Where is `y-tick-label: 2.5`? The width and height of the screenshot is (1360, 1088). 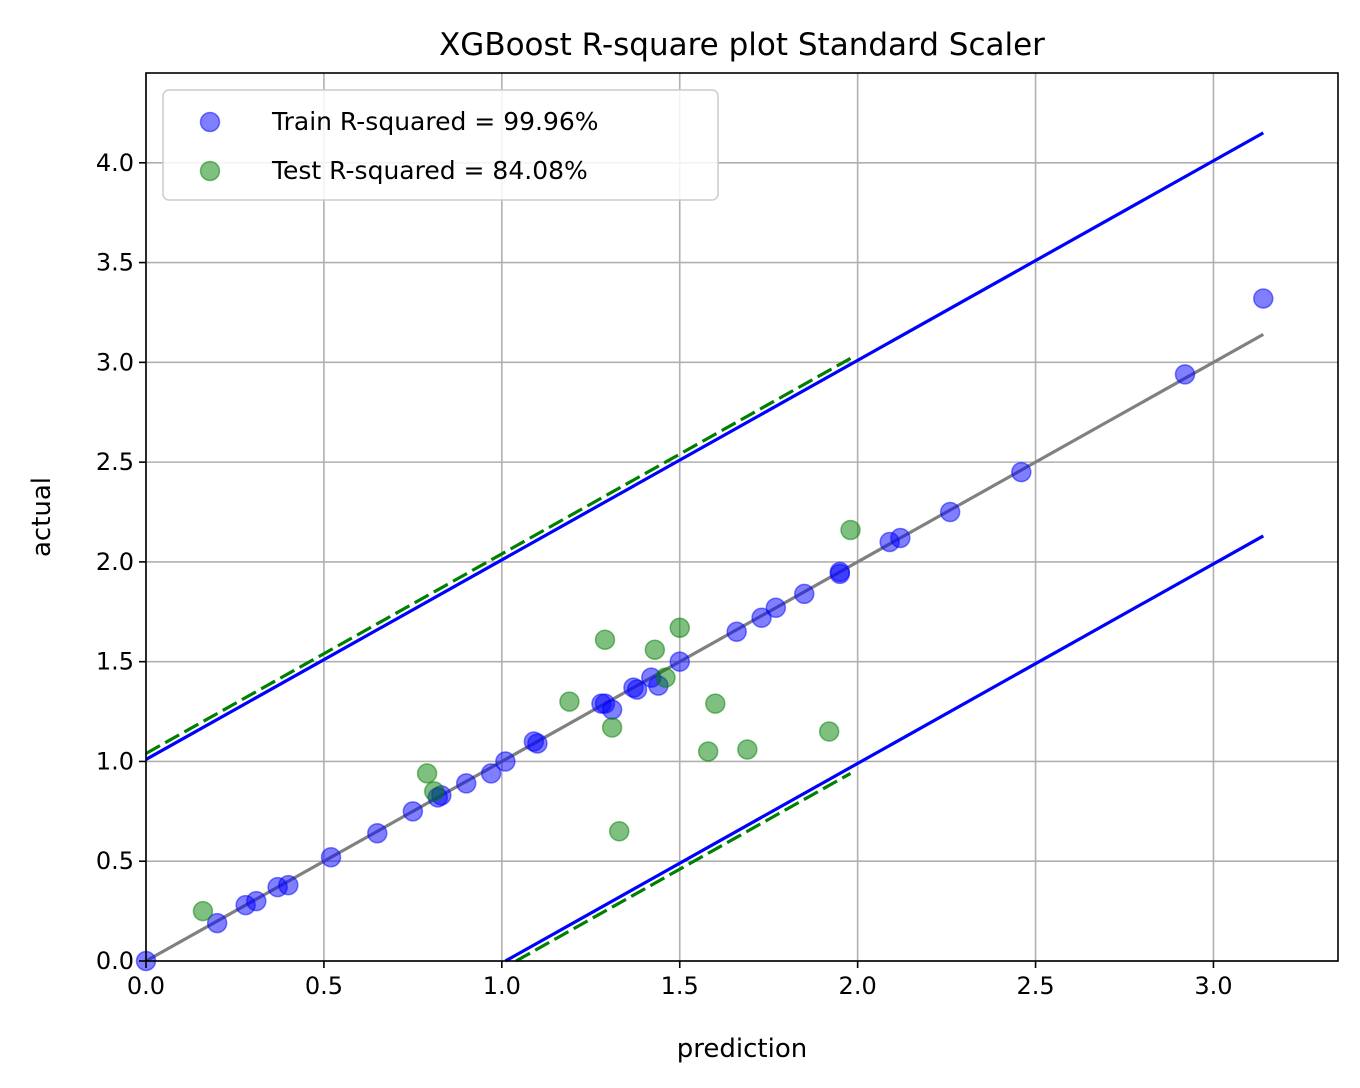 y-tick-label: 2.5 is located at coordinates (115, 462).